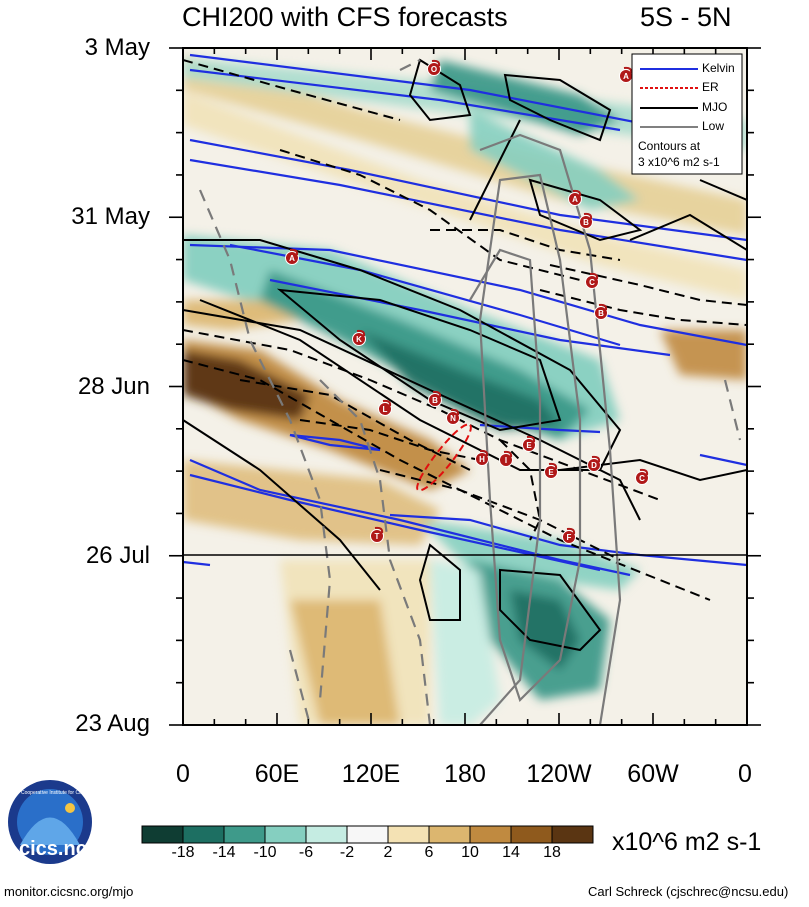  Describe the element at coordinates (679, 162) in the screenshot. I see `legend-note: 3 x10^6 m2 s-1` at that location.